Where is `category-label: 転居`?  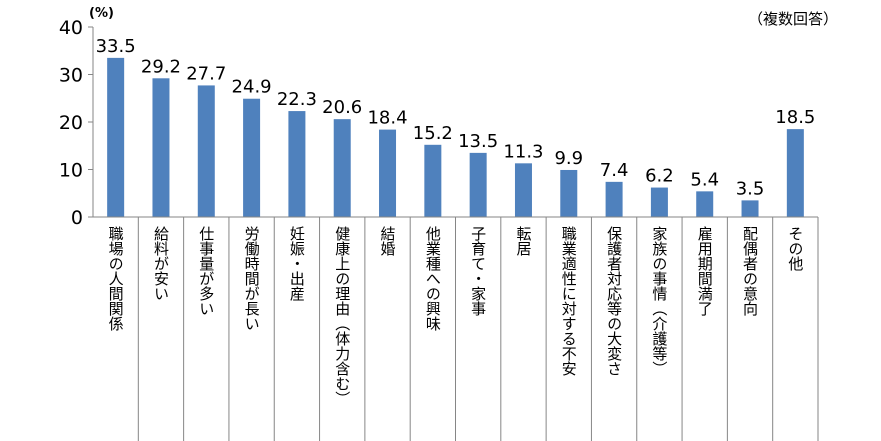 category-label: 転居 is located at coordinates (523, 241).